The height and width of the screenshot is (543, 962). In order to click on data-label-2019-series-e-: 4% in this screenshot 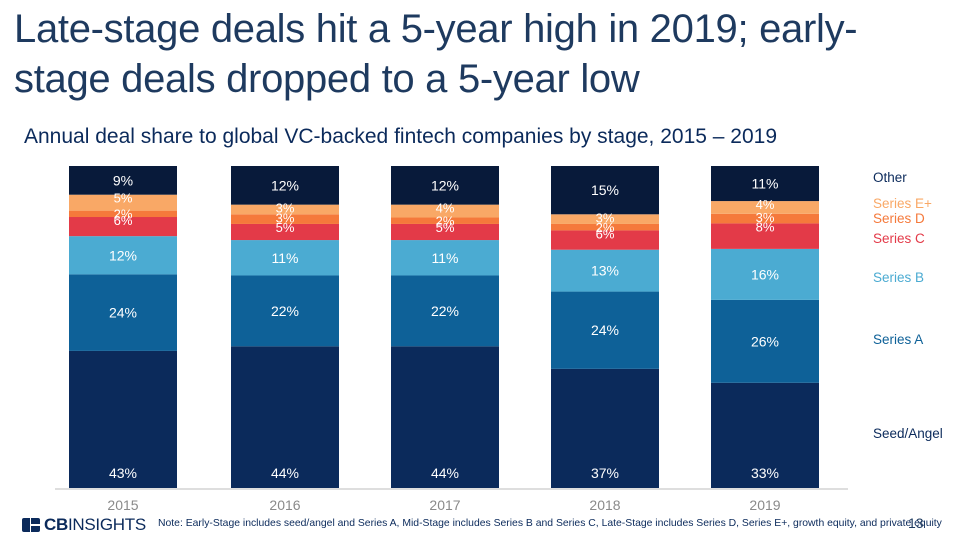, I will do `click(765, 204)`.